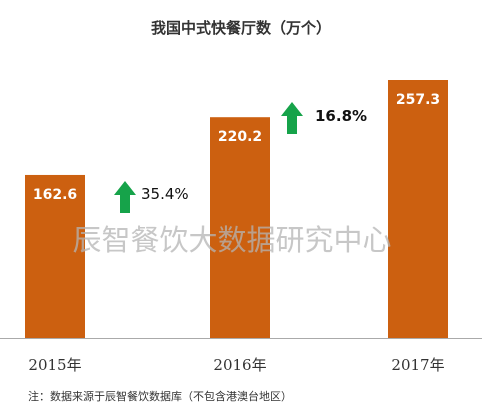 This screenshot has height=413, width=482. What do you see at coordinates (418, 100) in the screenshot?
I see `data-label: 257.3` at bounding box center [418, 100].